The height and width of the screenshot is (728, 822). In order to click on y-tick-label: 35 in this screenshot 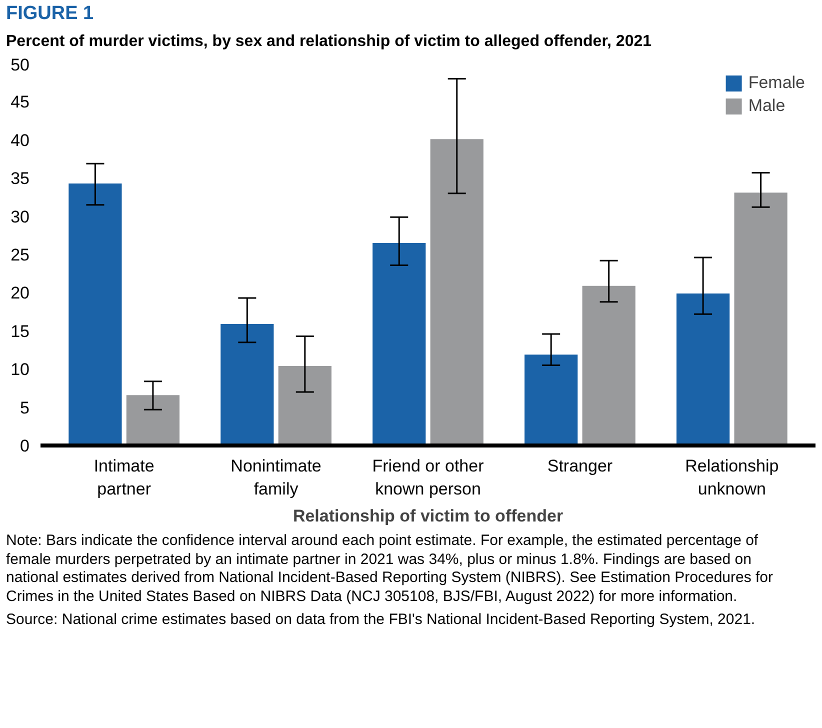, I will do `click(20, 178)`.